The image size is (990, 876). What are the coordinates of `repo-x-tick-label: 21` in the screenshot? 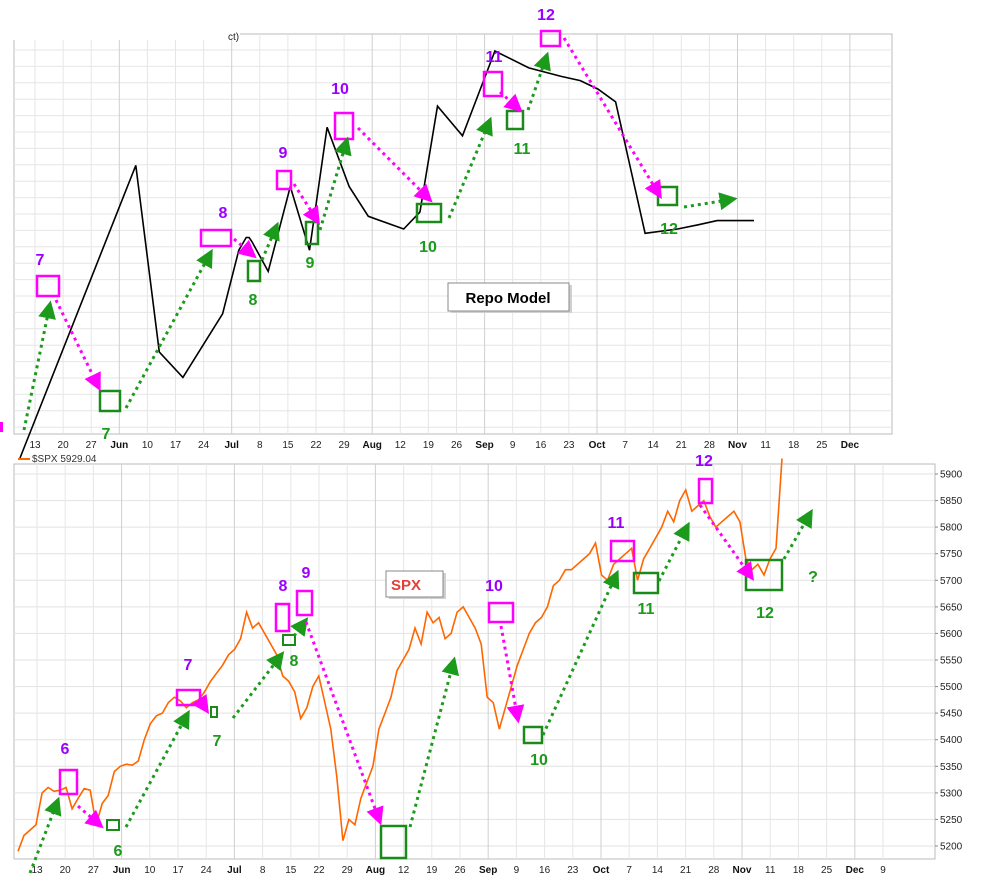 It's located at (682, 445).